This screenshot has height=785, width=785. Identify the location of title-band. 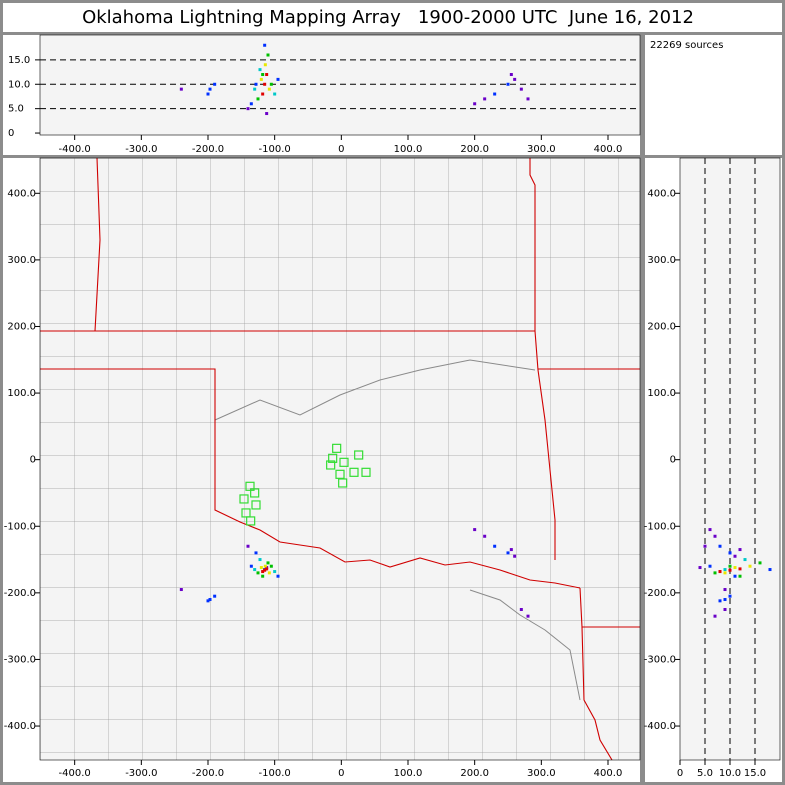
(392, 17).